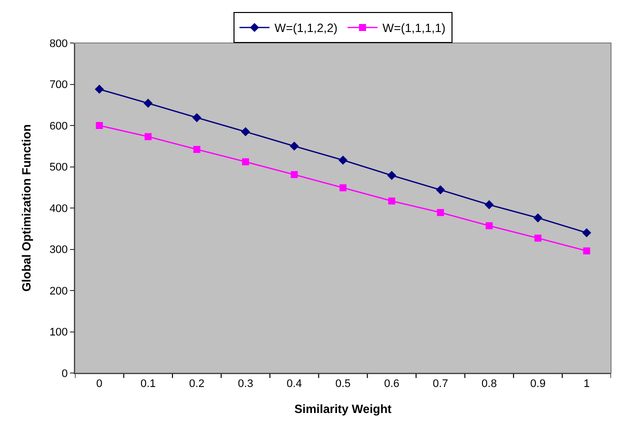 Image resolution: width=626 pixels, height=431 pixels. Describe the element at coordinates (148, 384) in the screenshot. I see `x-tick-label: 0.1` at that location.